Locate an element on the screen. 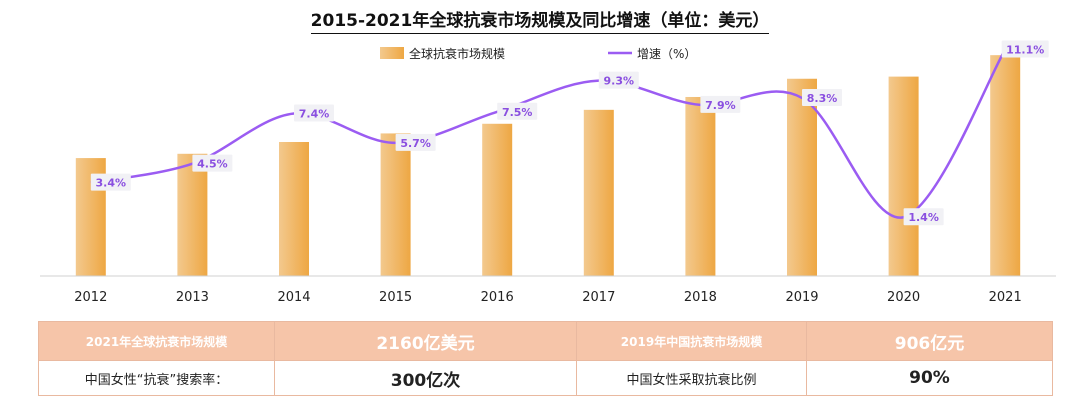 This screenshot has width=1080, height=412. summary-value: 90% is located at coordinates (929, 378).